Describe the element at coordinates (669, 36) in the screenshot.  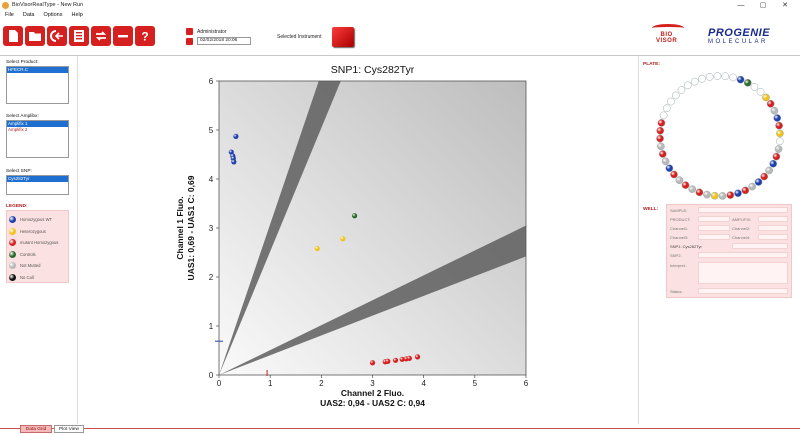
I see `biovisor-logo: BIO VISOR` at that location.